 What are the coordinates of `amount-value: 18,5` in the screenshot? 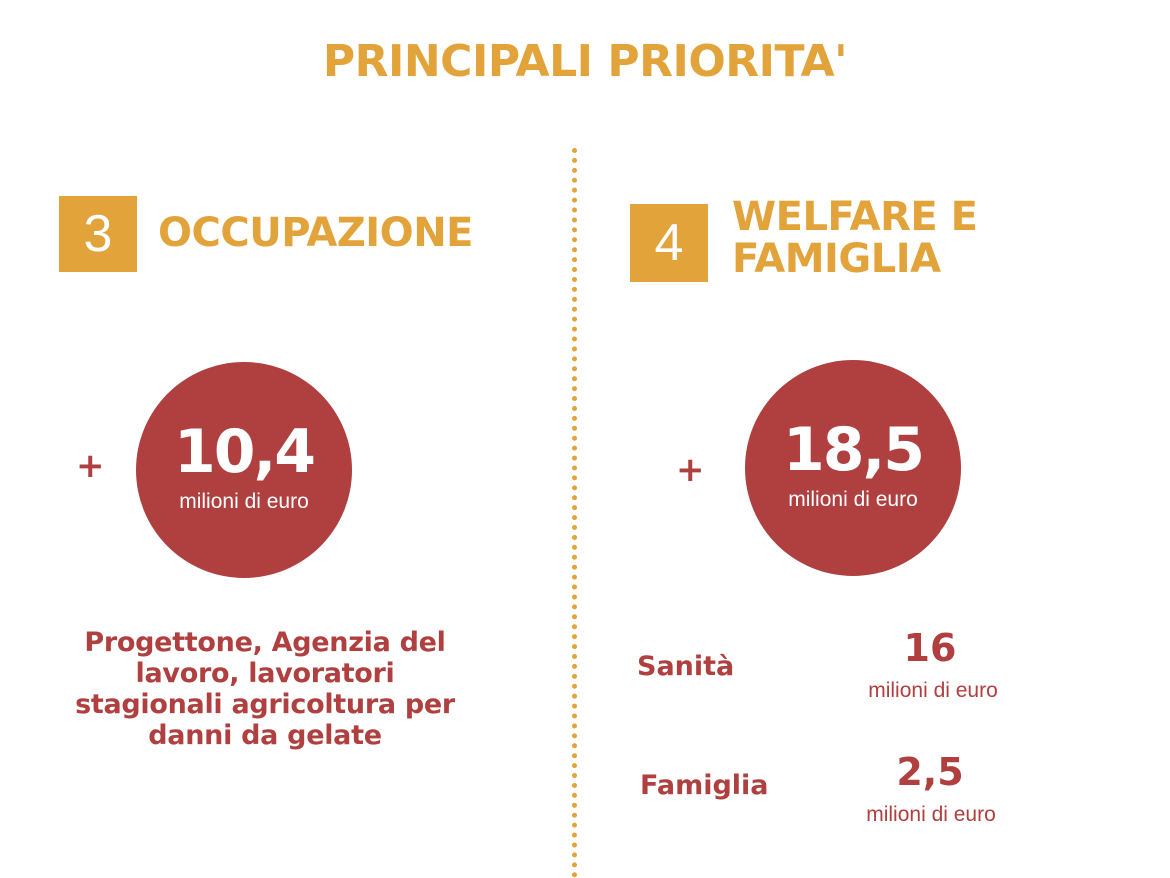 It's located at (853, 450).